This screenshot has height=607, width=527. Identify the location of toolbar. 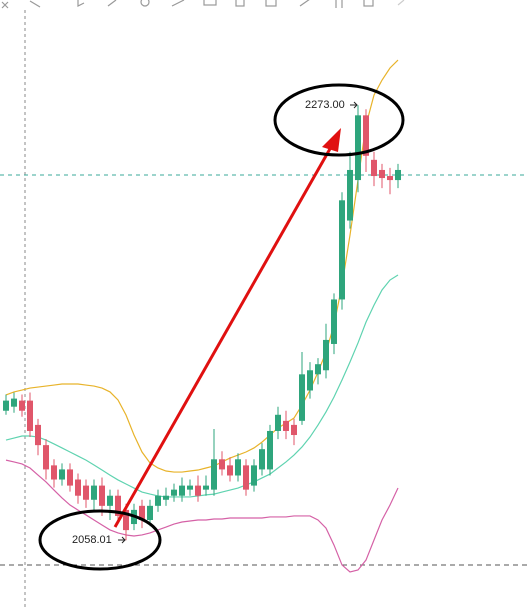
(203, 4).